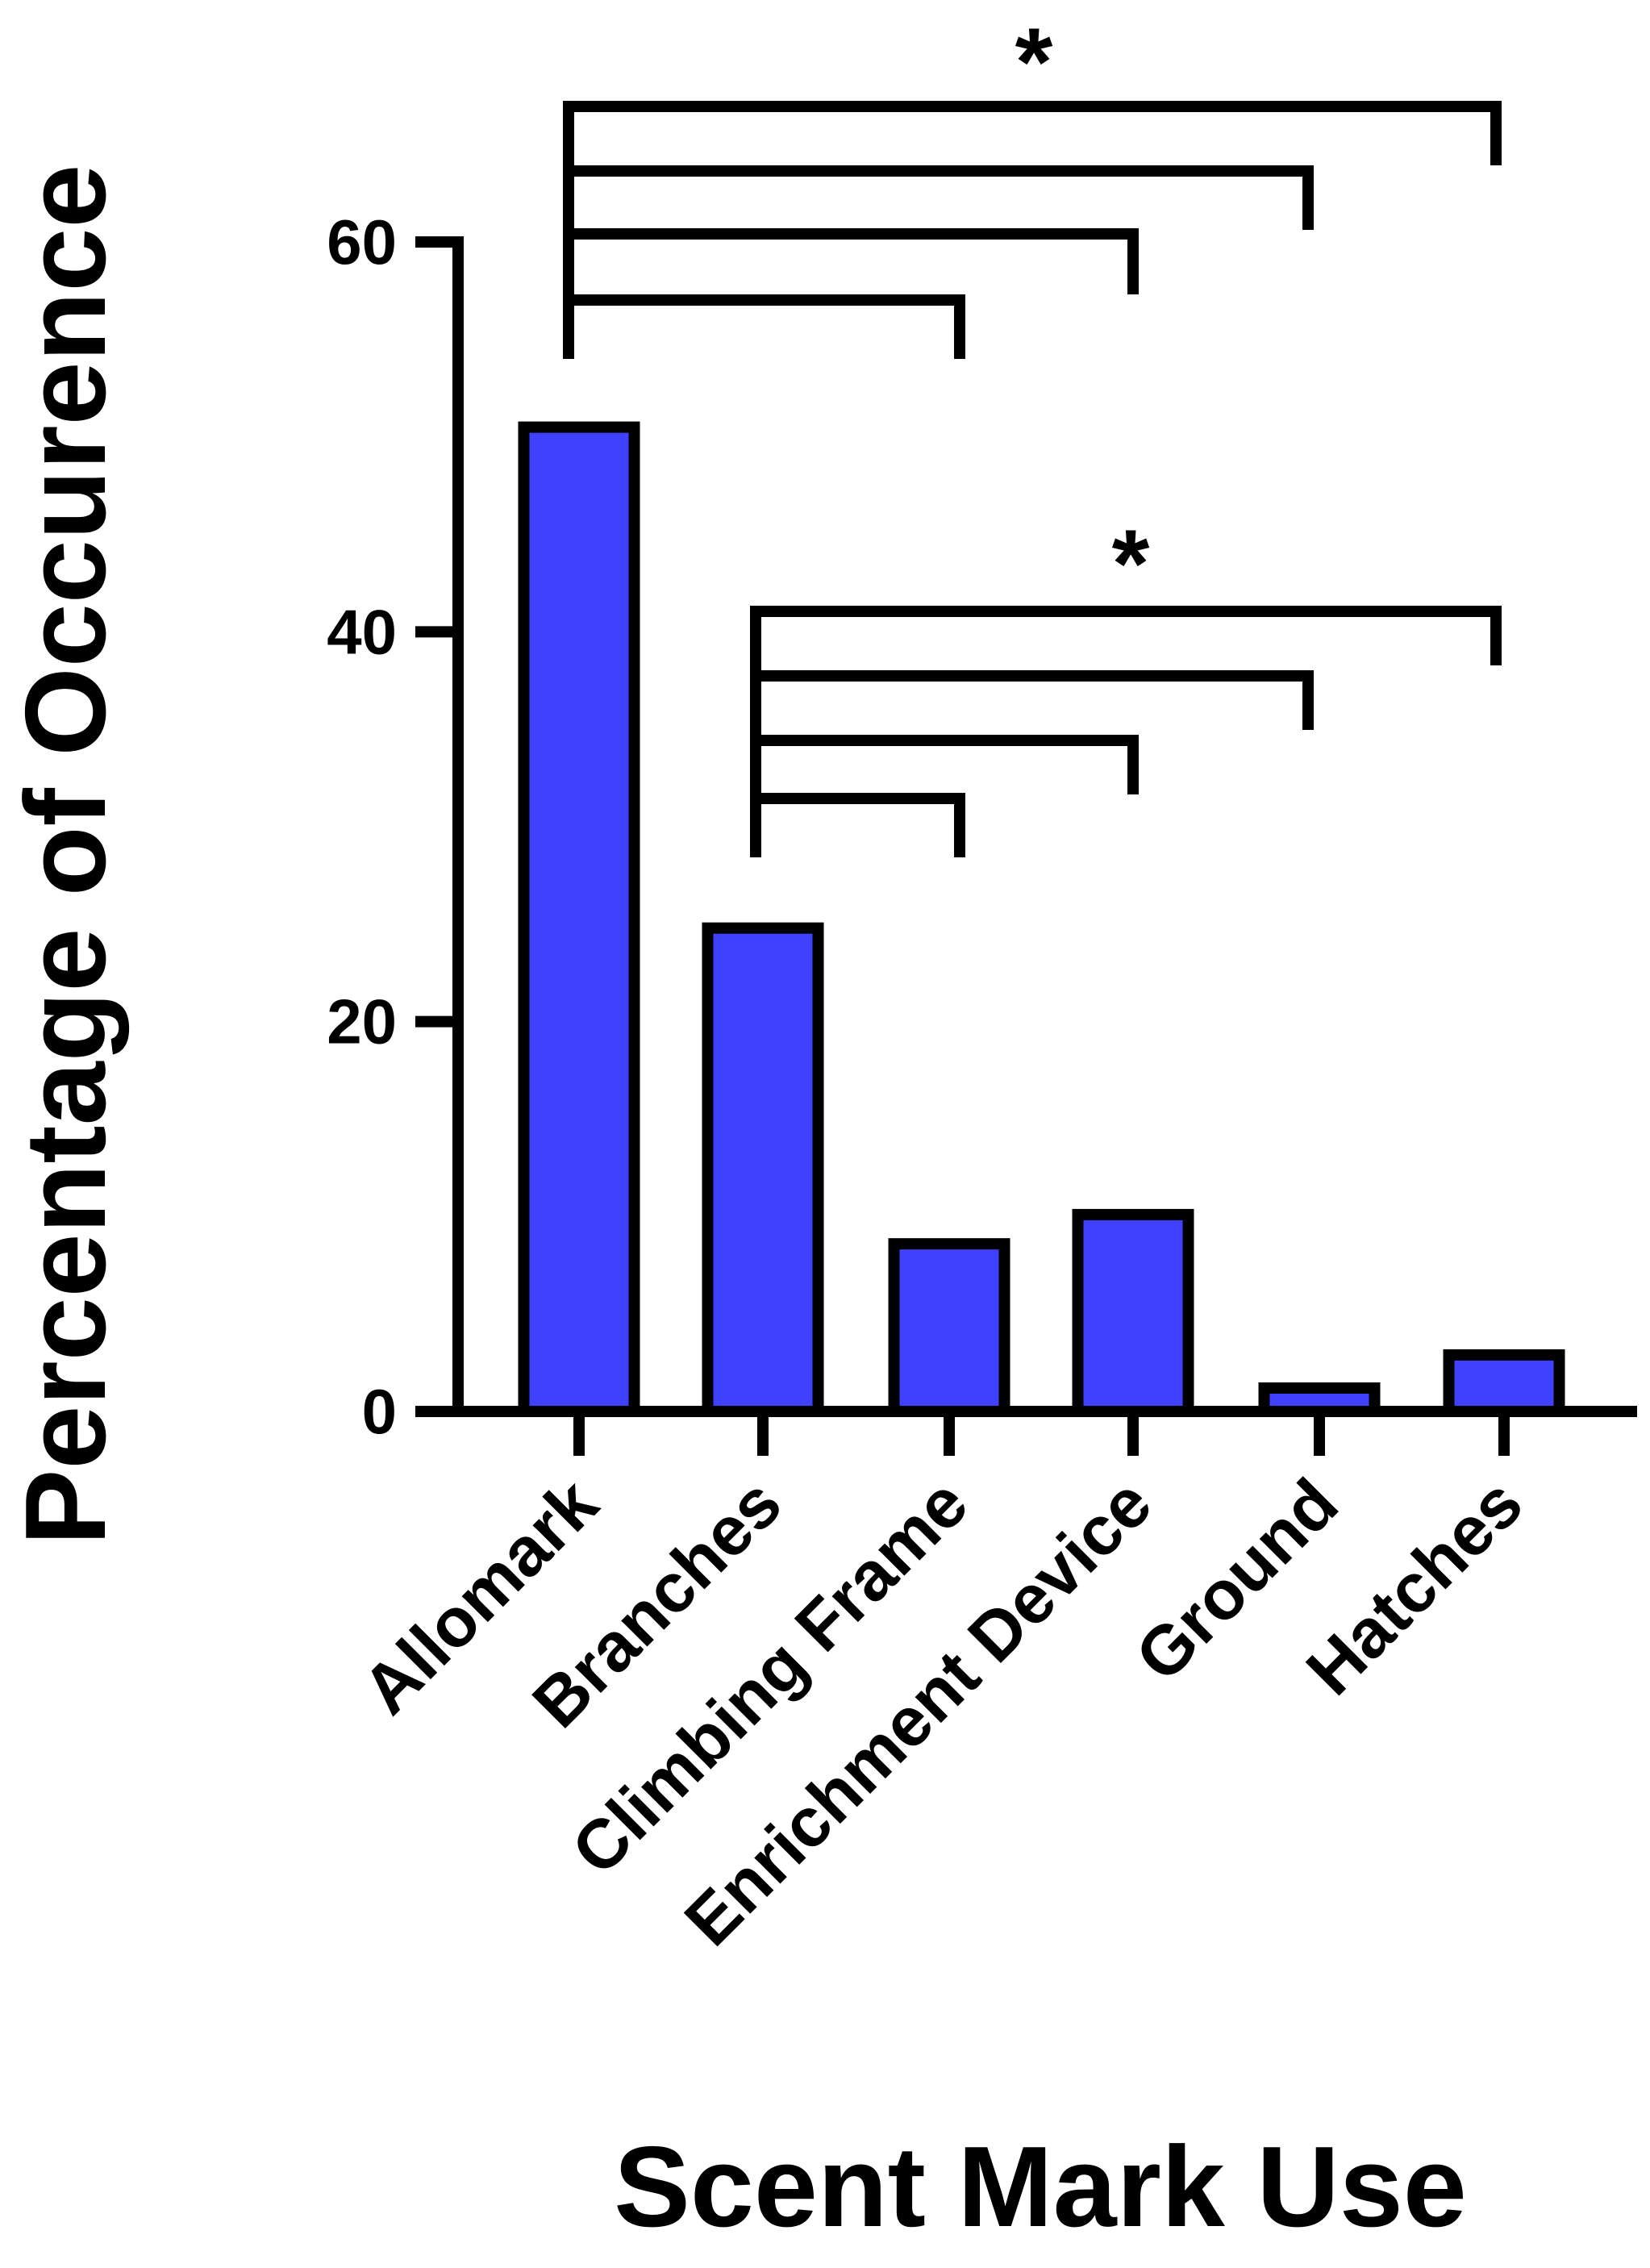 The width and height of the screenshot is (1650, 2268). What do you see at coordinates (1040, 2187) in the screenshot?
I see `x-axis-title: Scent Mark Use` at bounding box center [1040, 2187].